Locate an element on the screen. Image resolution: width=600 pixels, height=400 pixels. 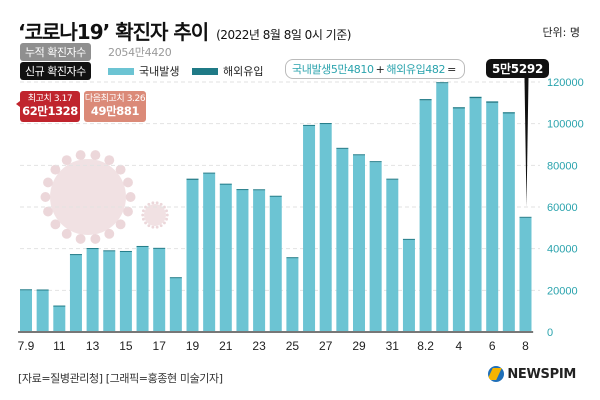
callout-pointer is located at coordinates (526, 142).